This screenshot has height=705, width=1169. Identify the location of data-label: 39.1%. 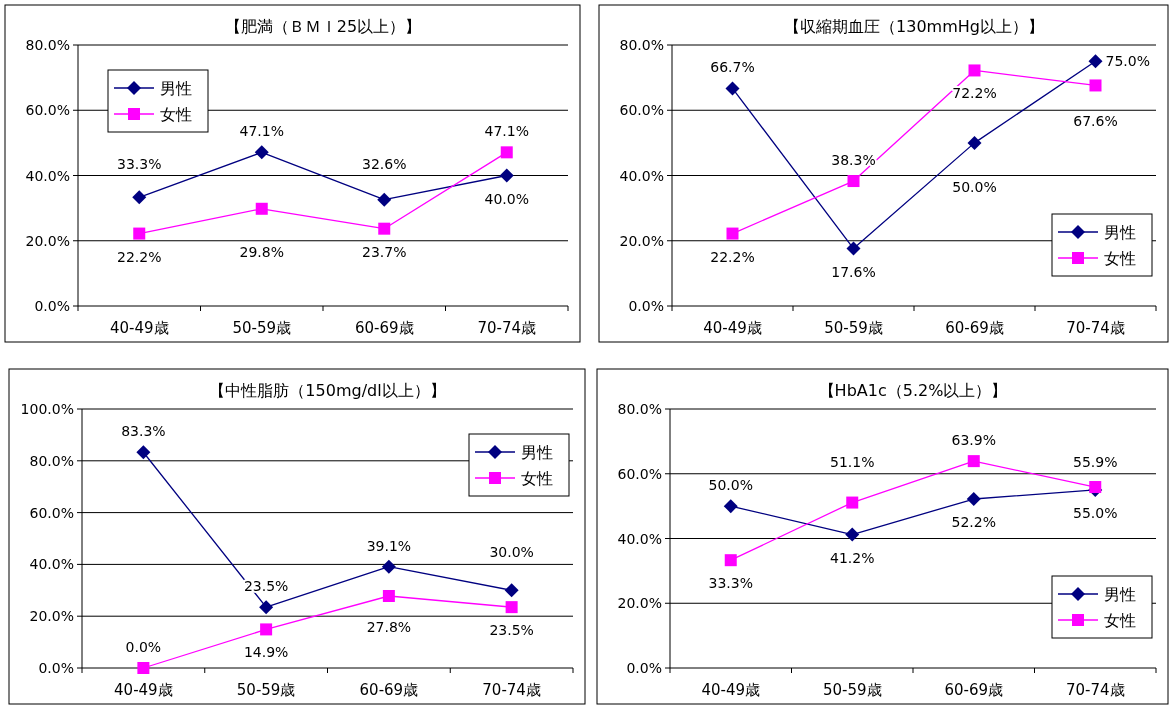
(389, 545).